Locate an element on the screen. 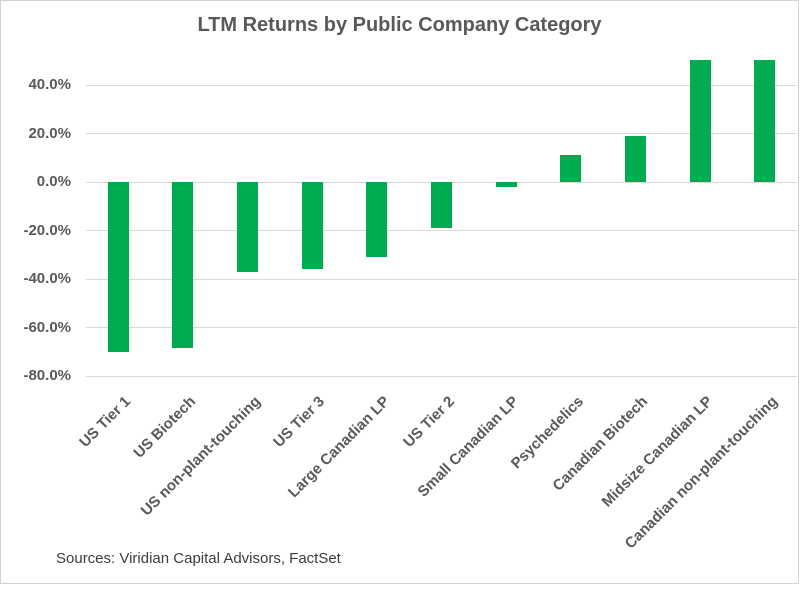 The image size is (800, 589). y-tick-label: -60.0% is located at coordinates (47, 327).